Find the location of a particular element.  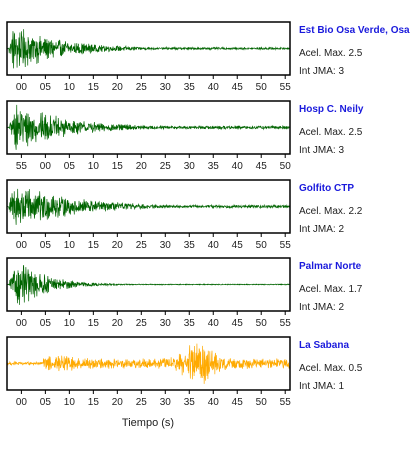

station-name: Hosp C. Neily is located at coordinates (331, 109).